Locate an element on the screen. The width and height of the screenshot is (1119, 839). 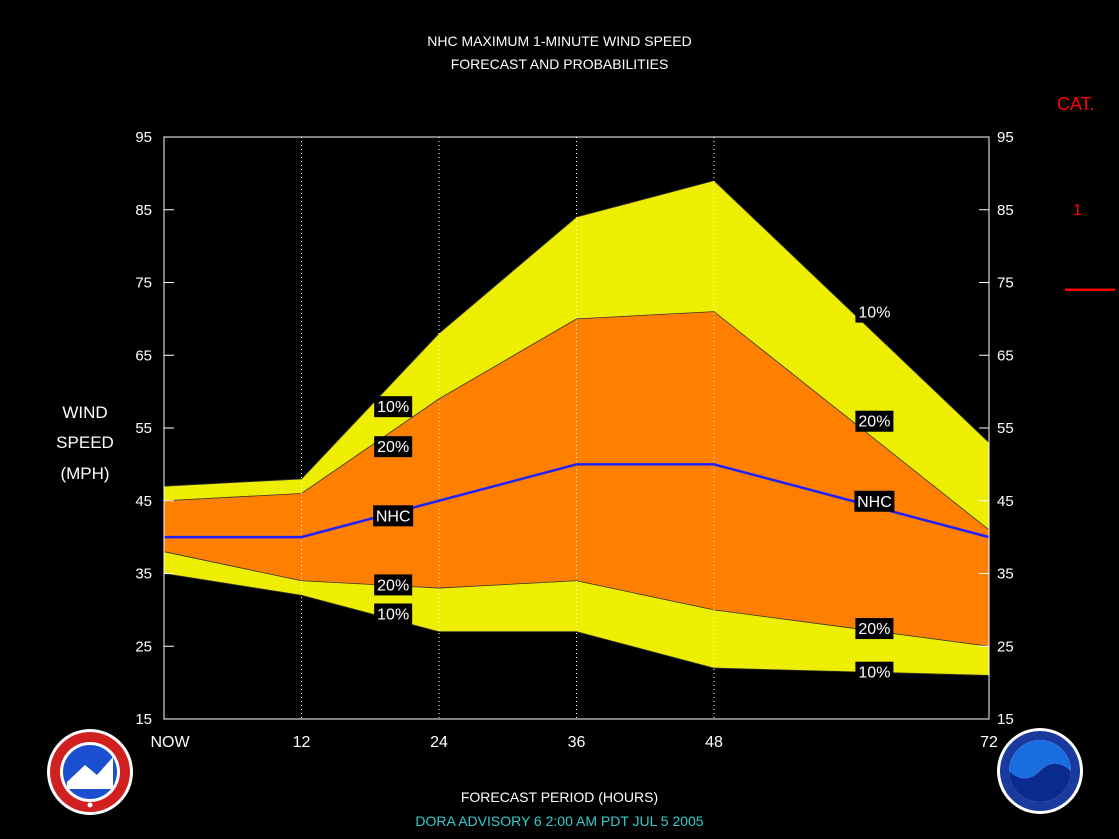
y-tick-label-left: 75 is located at coordinates (143, 283).